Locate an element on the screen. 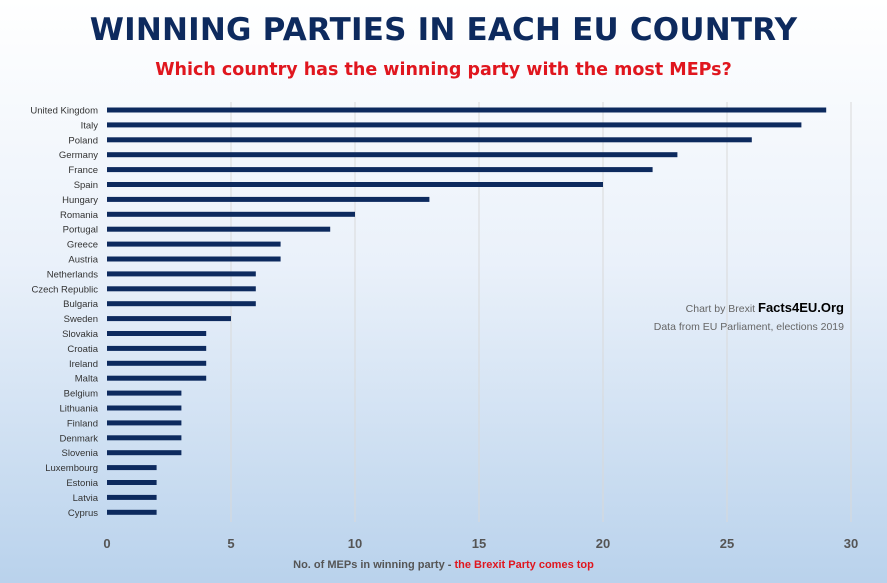  x-tick-label: 30 is located at coordinates (851, 543).